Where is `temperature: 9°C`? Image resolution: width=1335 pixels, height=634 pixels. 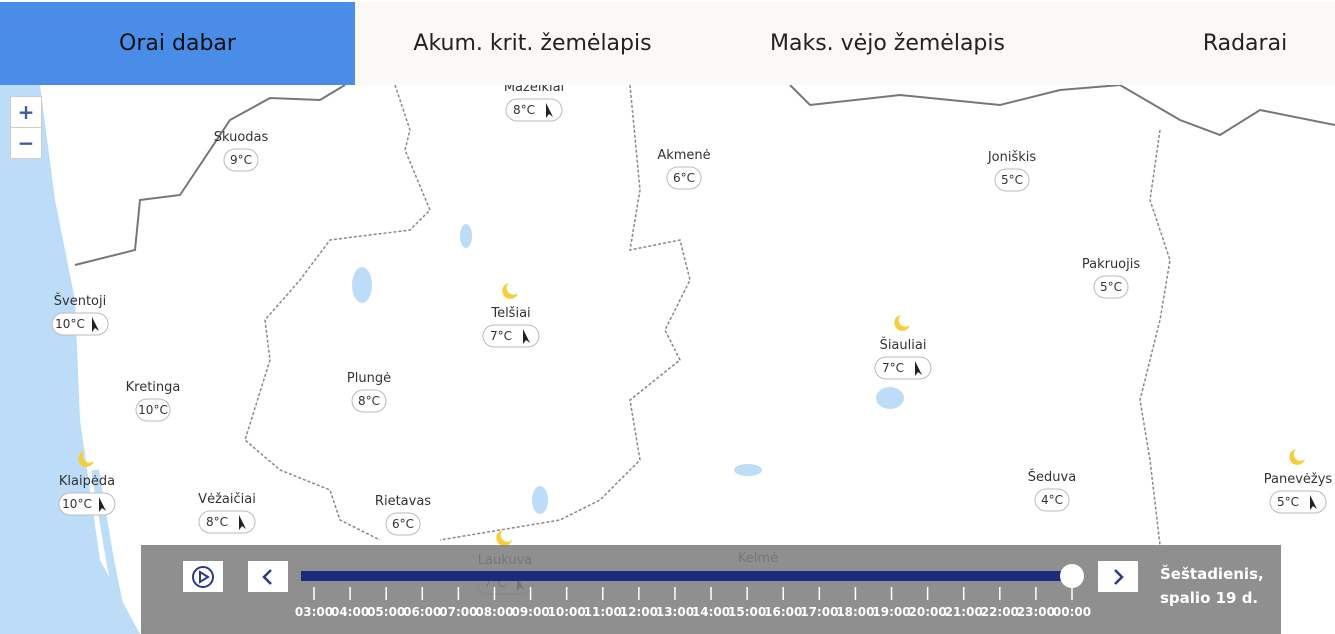
temperature: 9°C is located at coordinates (241, 160).